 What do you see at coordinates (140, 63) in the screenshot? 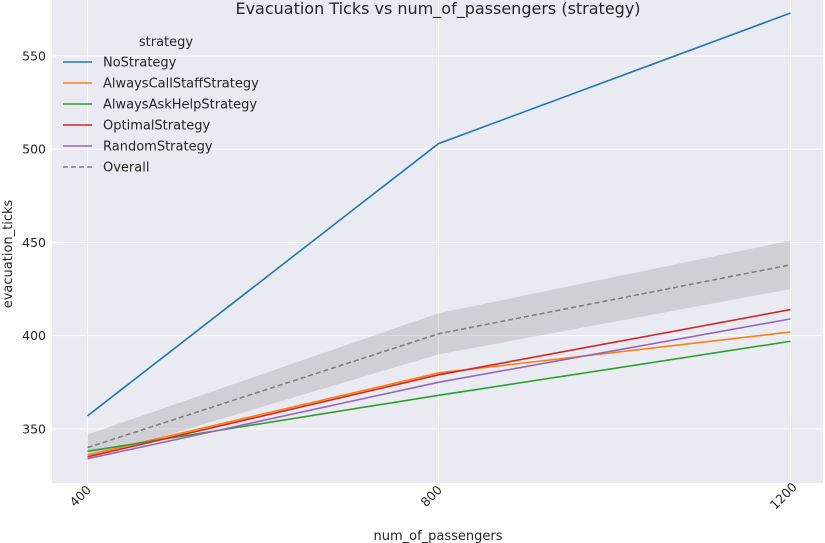
I see `legend-label-nostrategy: NoStrategy` at bounding box center [140, 63].